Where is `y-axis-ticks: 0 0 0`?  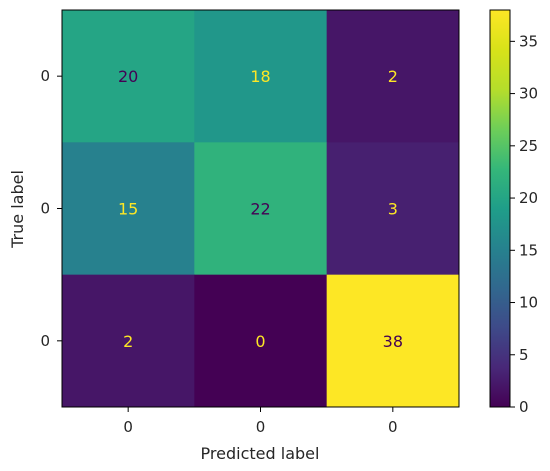 y-axis-ticks: 0 0 0 is located at coordinates (51, 208).